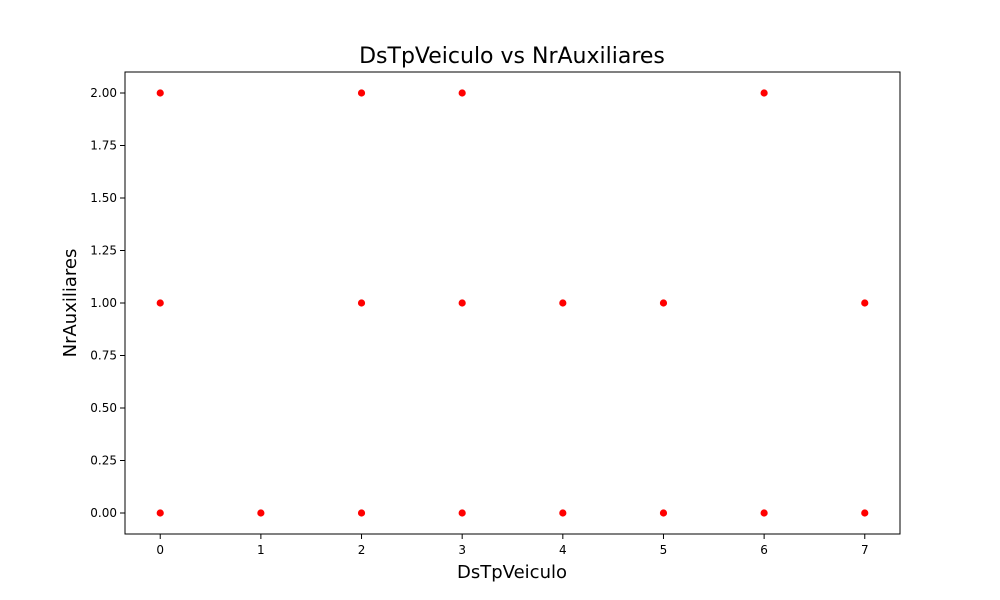  I want to click on y-axis-title: NrAuxiliares, so click(70, 303).